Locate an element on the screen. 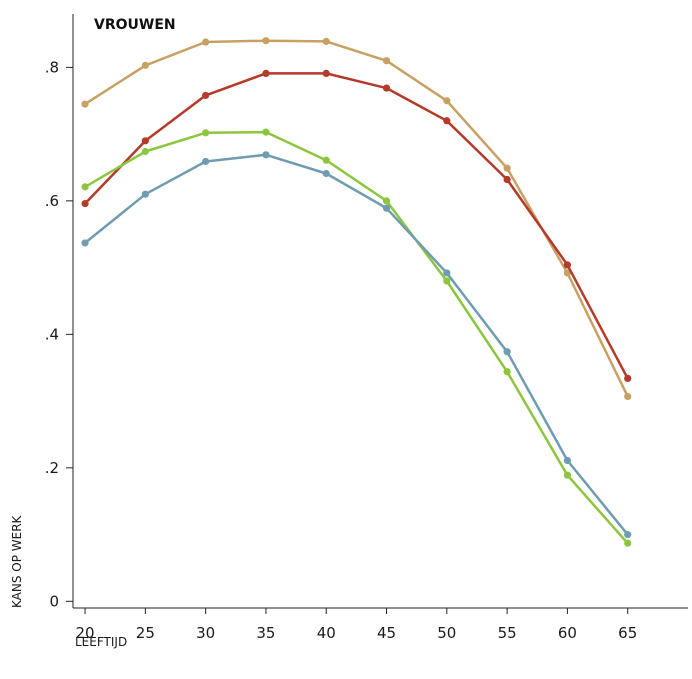 This screenshot has height=679, width=692. y-tick-label: .2 is located at coordinates (52, 468).